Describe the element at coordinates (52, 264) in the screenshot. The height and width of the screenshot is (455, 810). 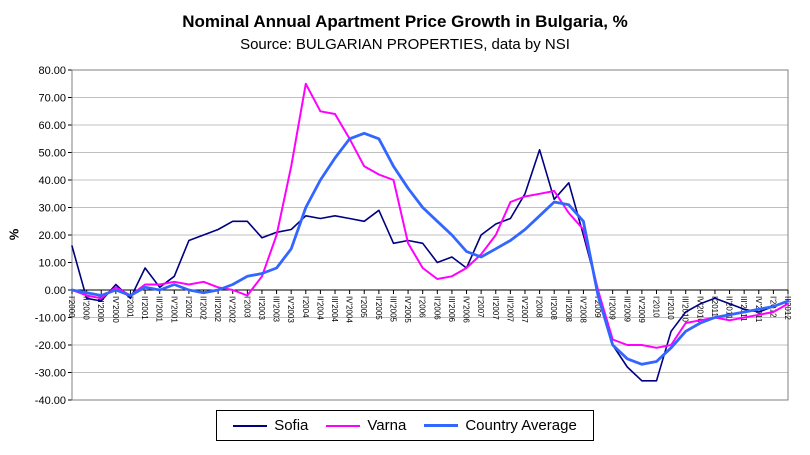
I see `svg-text: 10.00` at that location.